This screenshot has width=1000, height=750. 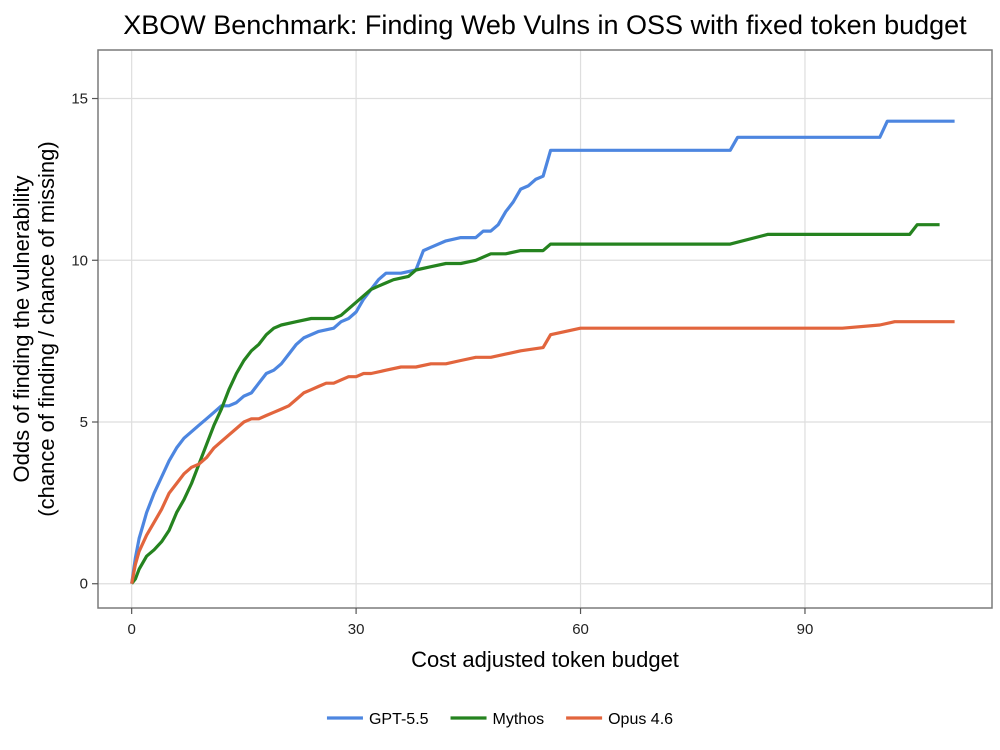 I want to click on y-axis-title-line-2: (chance of finding / chance of missing), so click(x=46, y=328).